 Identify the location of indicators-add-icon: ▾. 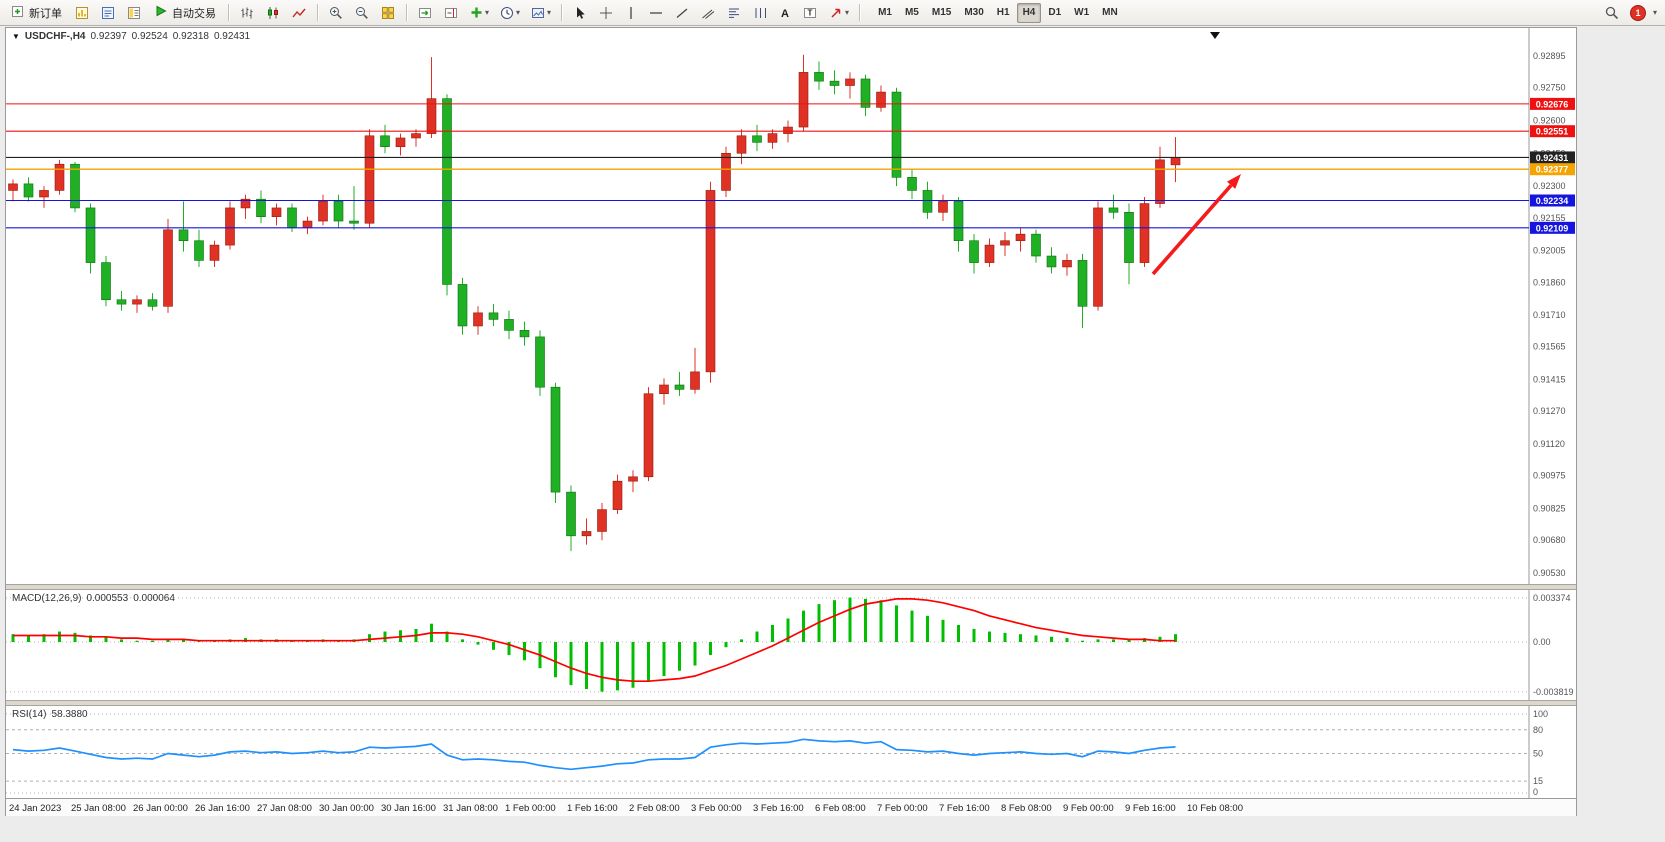
(479, 13).